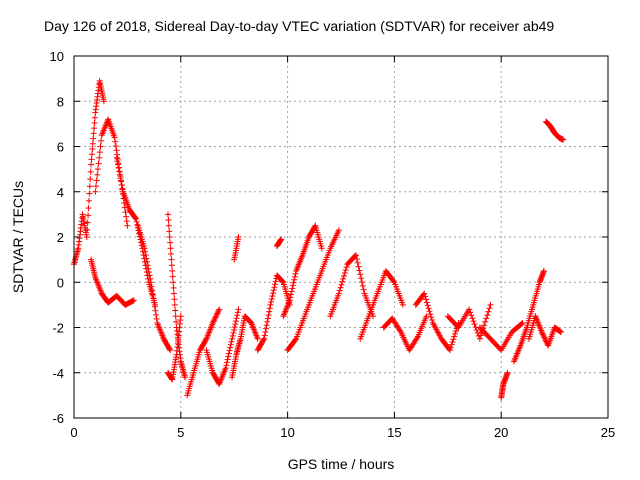  What do you see at coordinates (60, 282) in the screenshot?
I see `y-tick-label: 0` at bounding box center [60, 282].